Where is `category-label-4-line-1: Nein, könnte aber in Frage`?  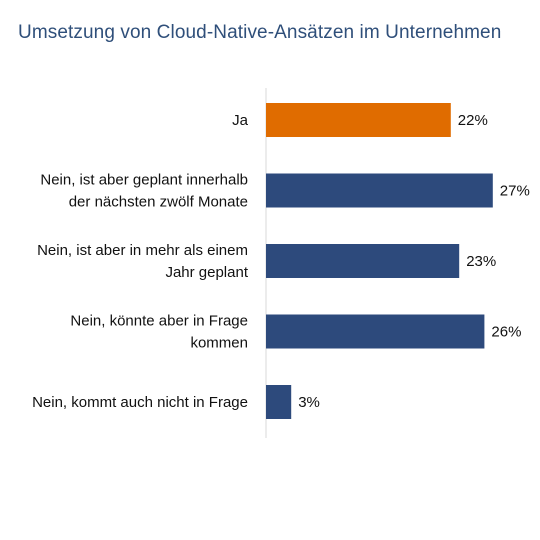
category-label-4-line-1: Nein, könnte aber in Frage is located at coordinates (159, 321).